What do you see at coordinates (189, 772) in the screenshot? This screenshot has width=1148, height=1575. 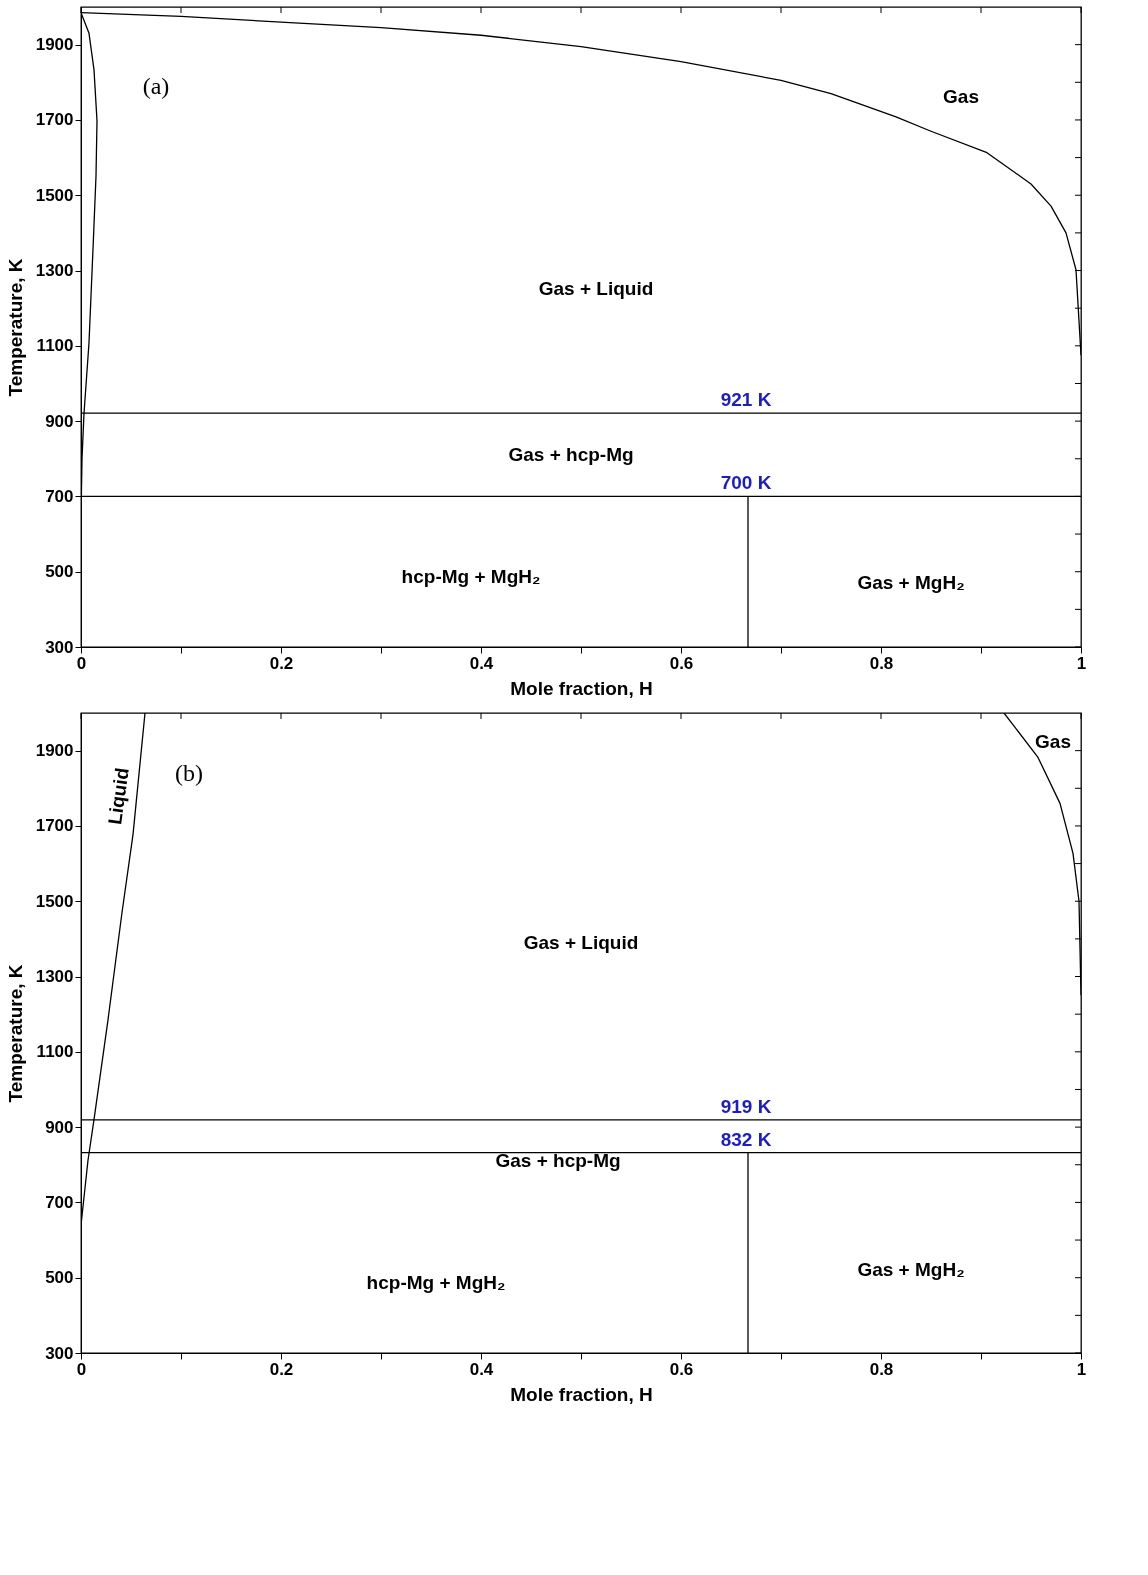 I see `annotation: (b)` at bounding box center [189, 772].